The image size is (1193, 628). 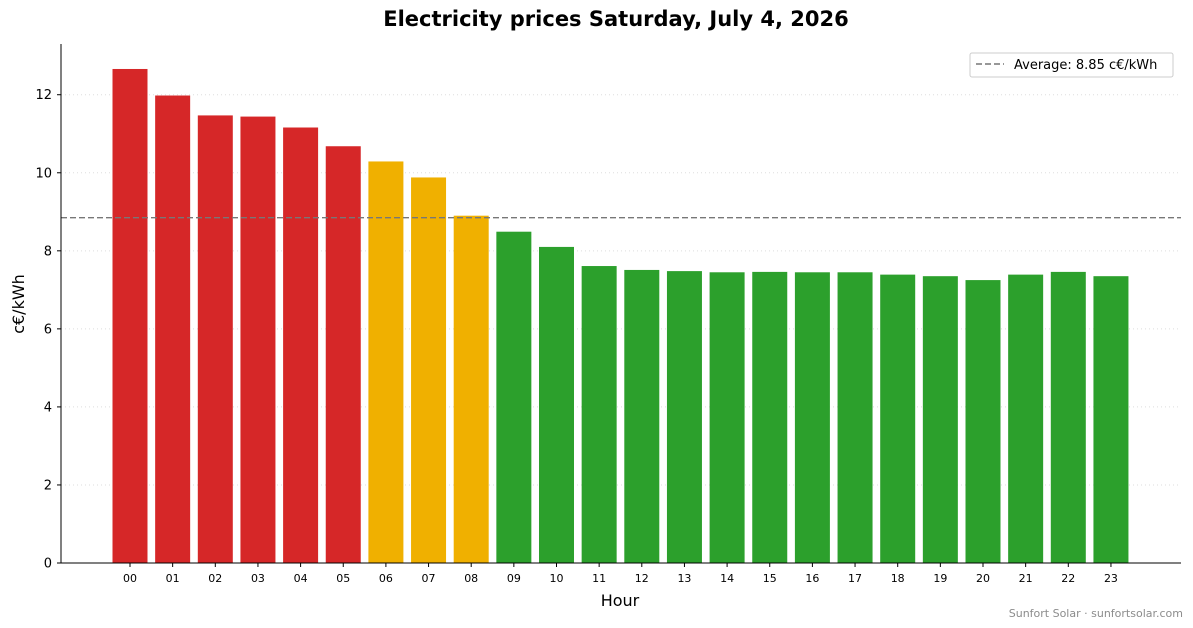 I want to click on y-axis-label: c€/kWh, so click(x=18, y=304).